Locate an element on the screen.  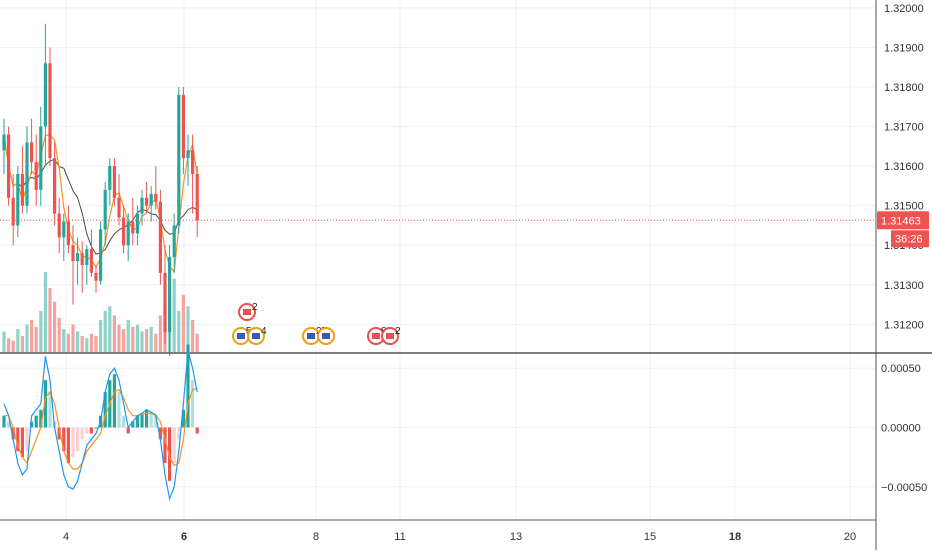
flag-glyph is located at coordinates (247, 312).